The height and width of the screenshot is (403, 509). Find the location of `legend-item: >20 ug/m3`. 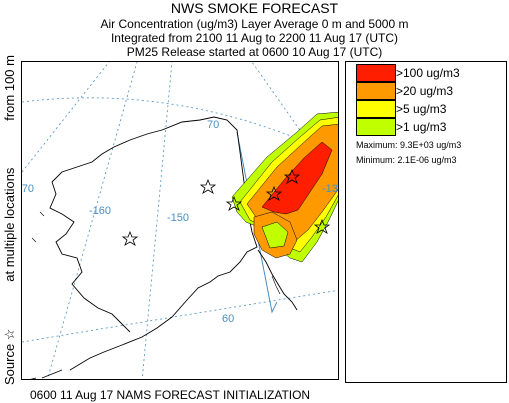

legend-item: >20 ug/m3 is located at coordinates (404, 91).